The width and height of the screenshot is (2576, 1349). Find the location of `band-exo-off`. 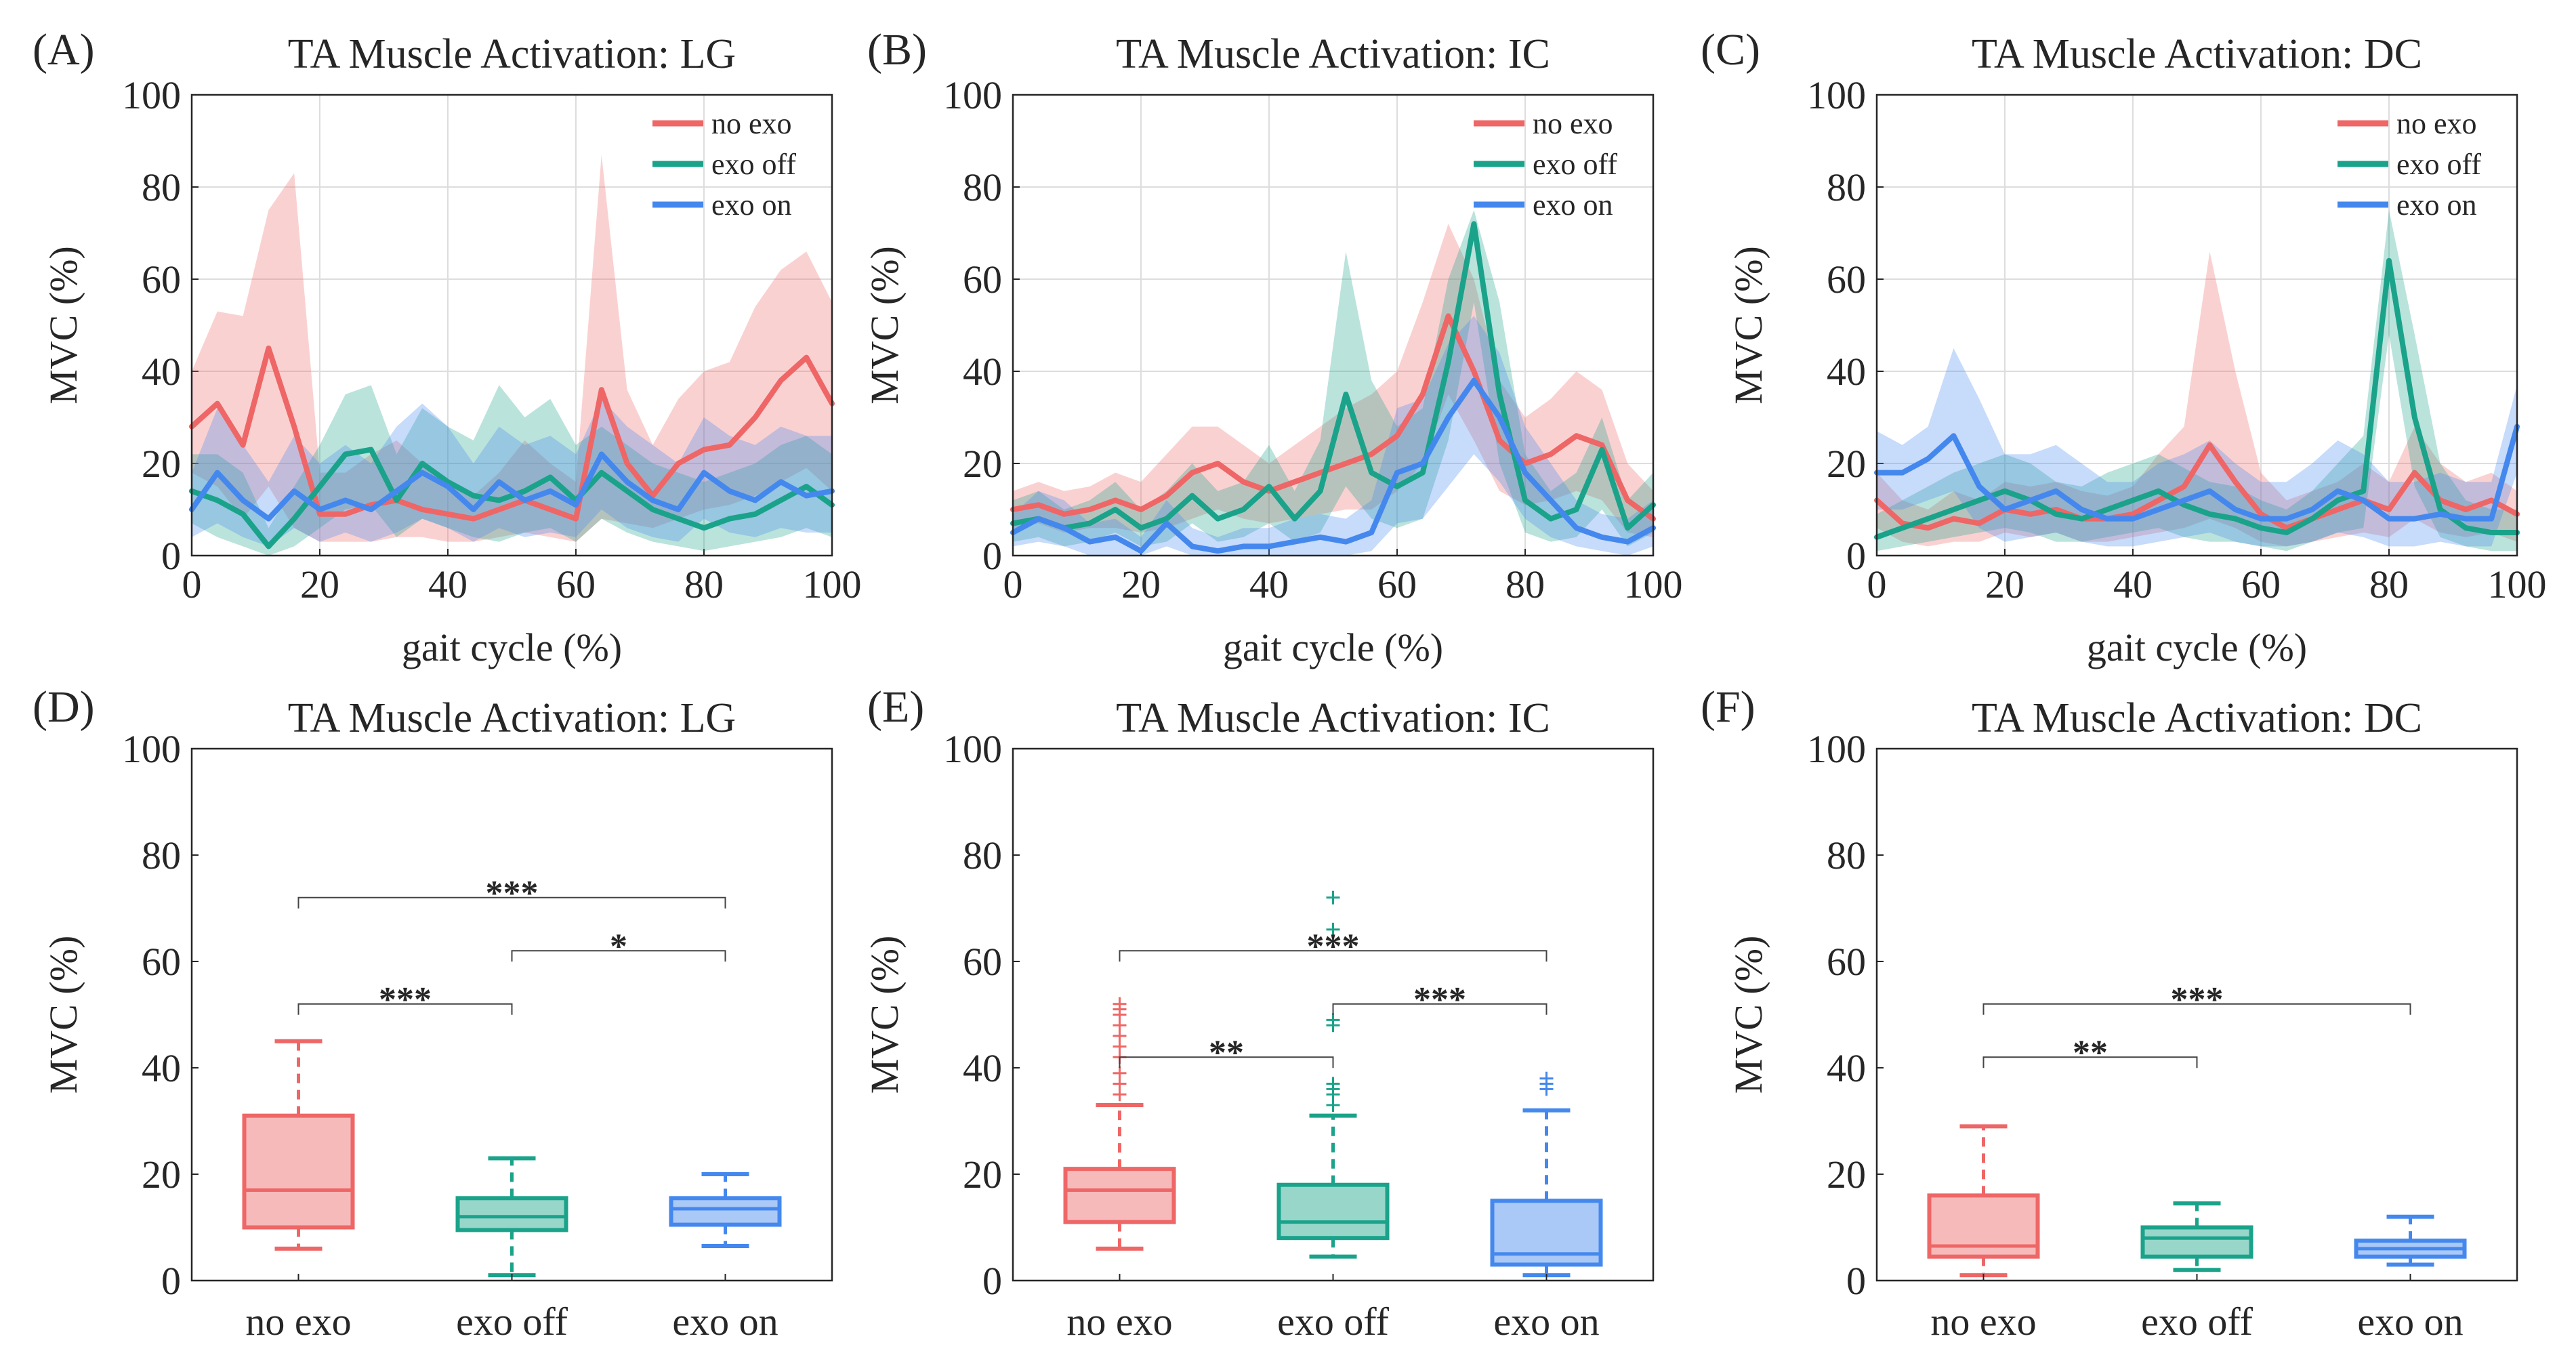

band-exo-off is located at coordinates (2197, 381).